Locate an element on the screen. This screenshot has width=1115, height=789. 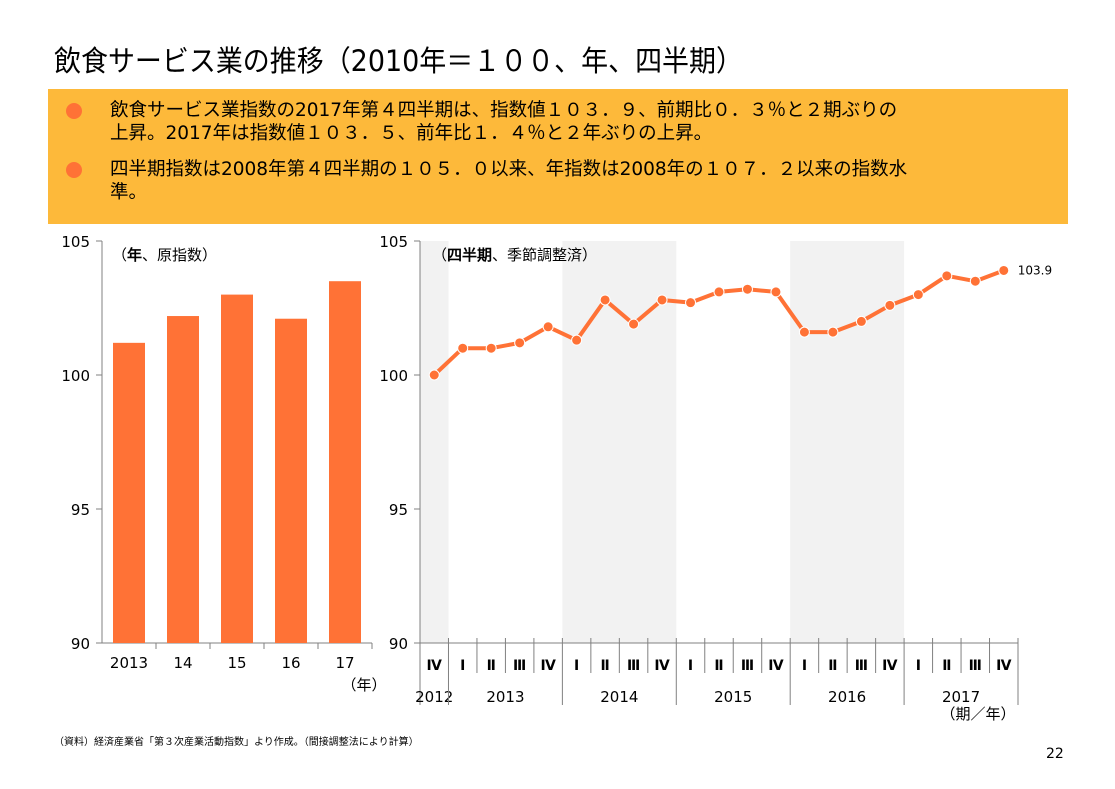
page-title: 飲食サービス業の推移（2010年＝１００、年、四半期） is located at coordinates (398, 61).